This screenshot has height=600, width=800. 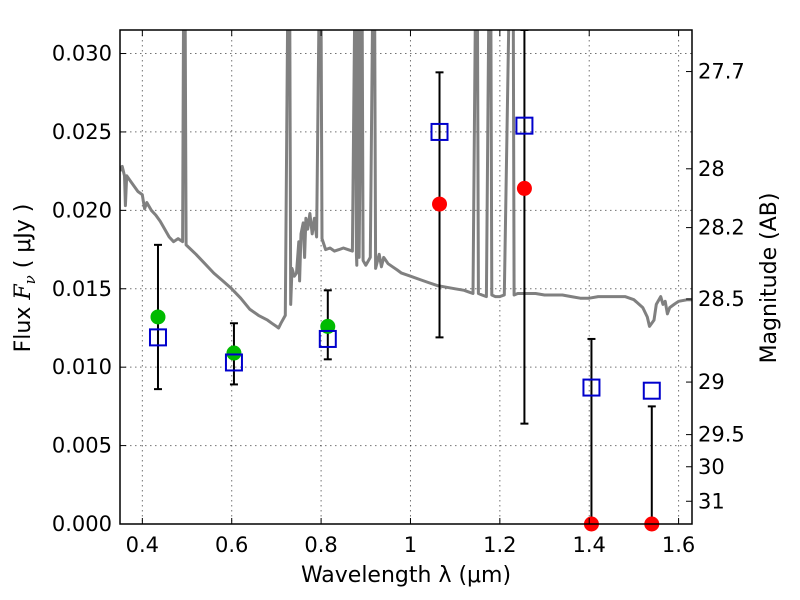 What do you see at coordinates (589, 545) in the screenshot?
I see `x-tick-label: 1.4` at bounding box center [589, 545].